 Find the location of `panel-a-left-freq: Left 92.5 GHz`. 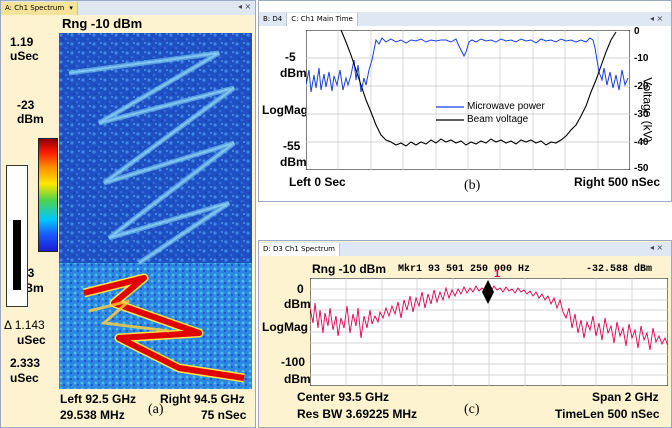

panel-a-left-freq: Left 92.5 GHz is located at coordinates (98, 399).